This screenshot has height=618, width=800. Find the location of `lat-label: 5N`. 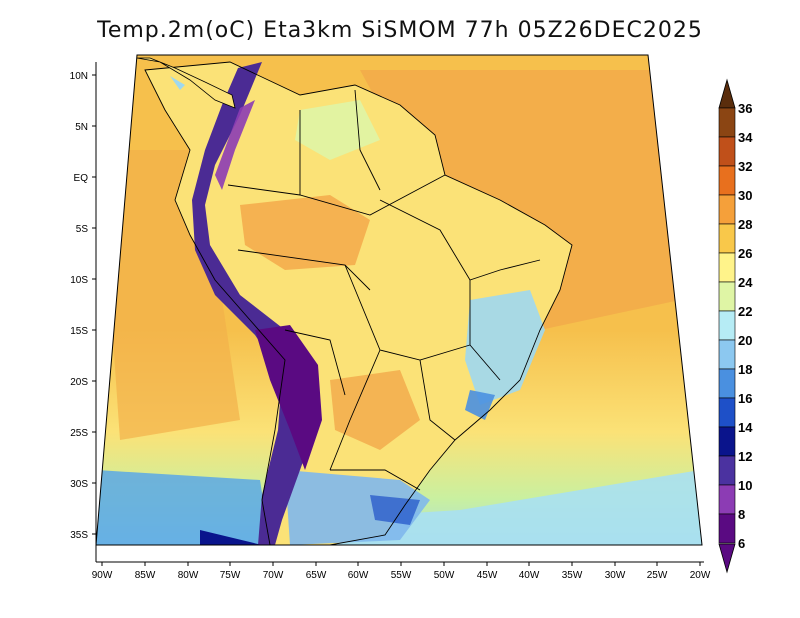

lat-label: 5N is located at coordinates (81, 127).